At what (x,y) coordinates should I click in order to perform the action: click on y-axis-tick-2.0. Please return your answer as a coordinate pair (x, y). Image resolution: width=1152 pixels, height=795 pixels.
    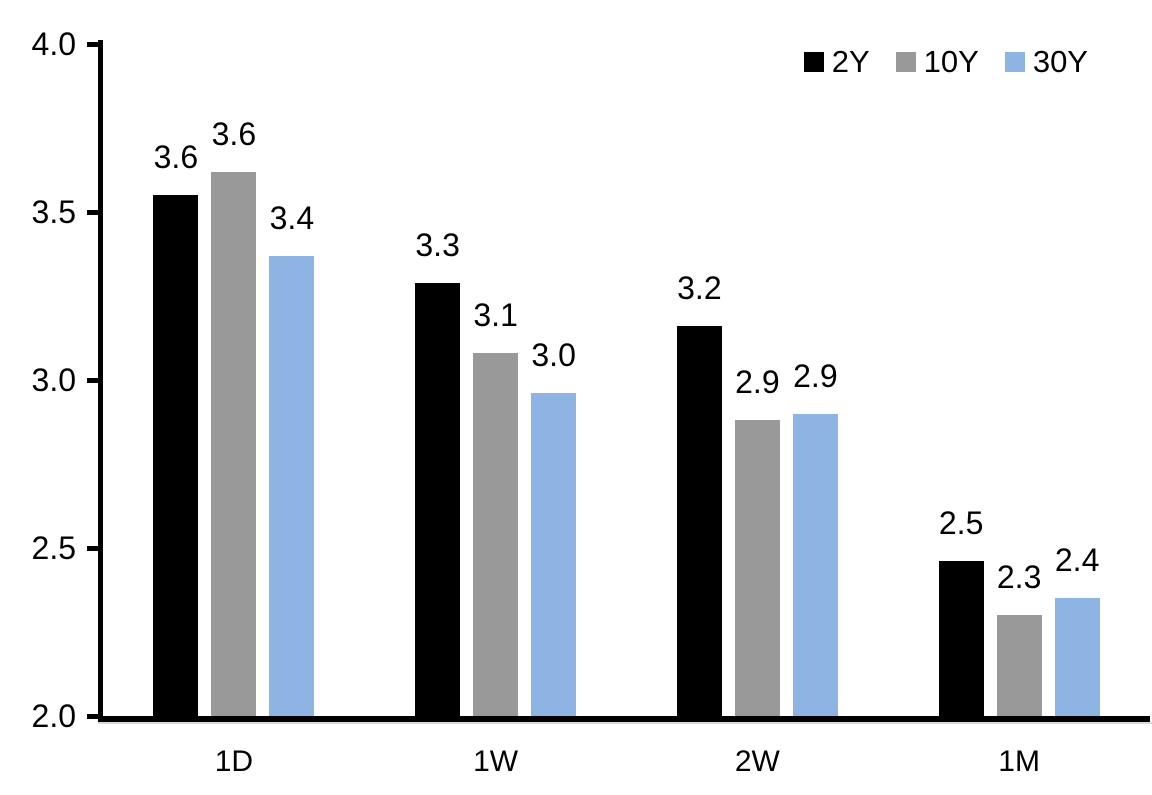
    Looking at the image, I should click on (95, 716).